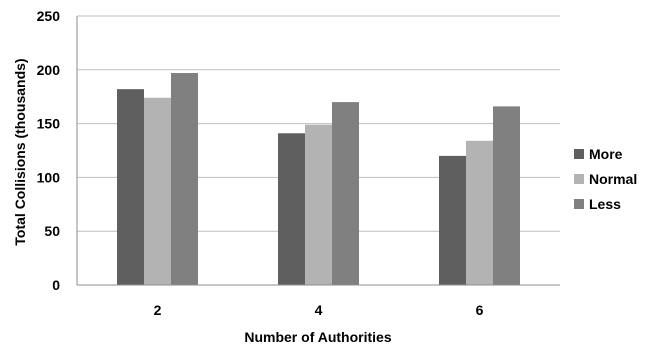  What do you see at coordinates (49, 150) in the screenshot?
I see `y-tick-labels: 0 50 100 150 200 250` at bounding box center [49, 150].